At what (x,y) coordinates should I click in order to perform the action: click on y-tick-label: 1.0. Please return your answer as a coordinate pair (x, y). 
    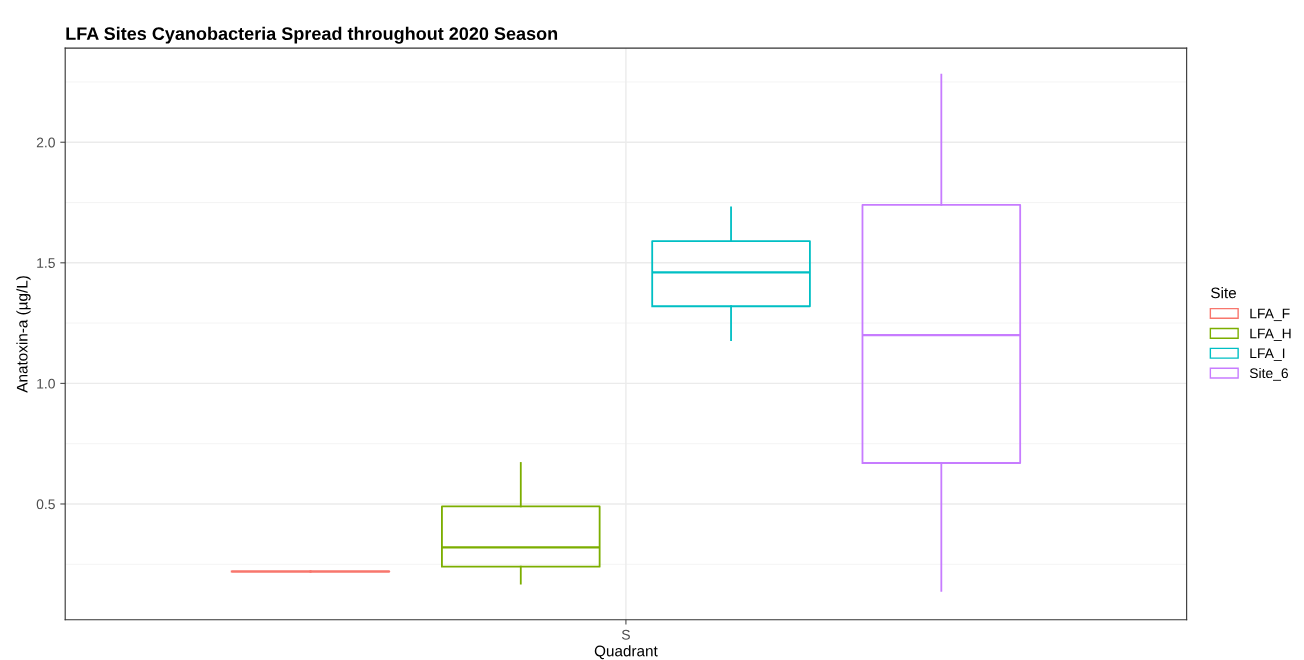
    Looking at the image, I should click on (46, 383).